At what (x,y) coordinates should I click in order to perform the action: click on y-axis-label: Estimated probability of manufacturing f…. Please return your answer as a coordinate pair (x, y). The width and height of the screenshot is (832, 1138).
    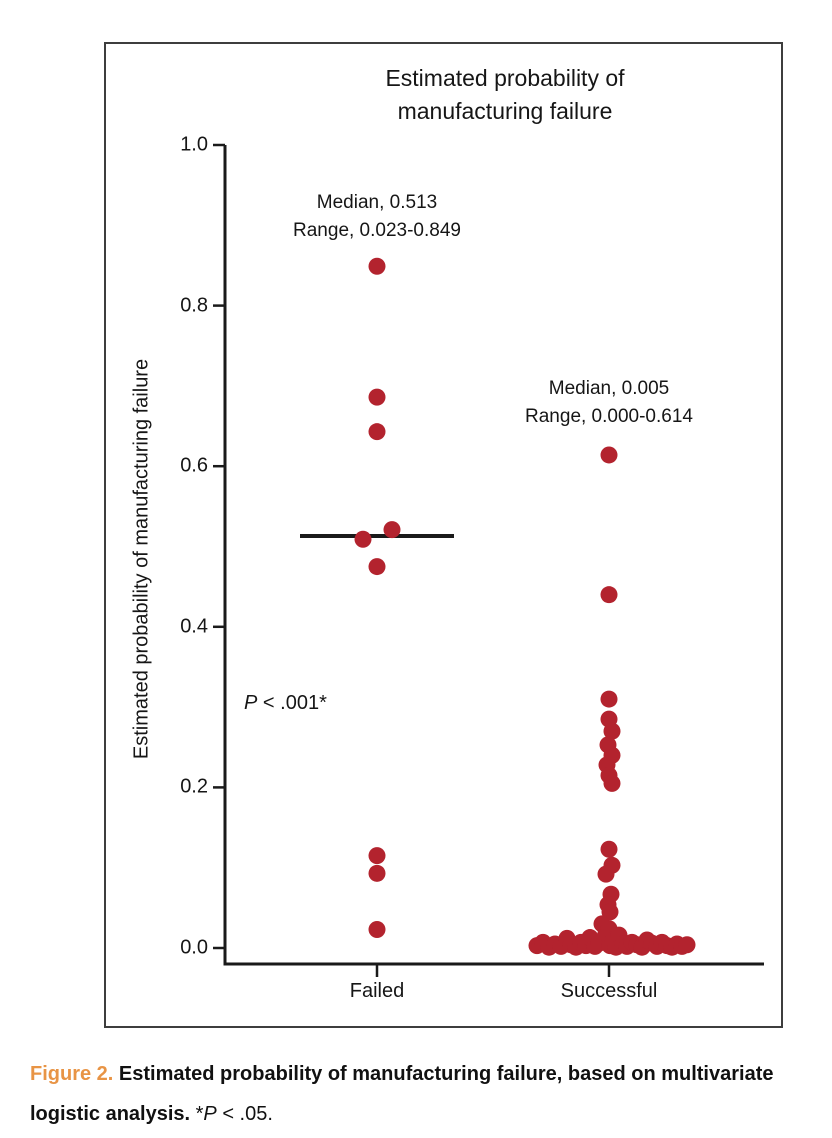
    Looking at the image, I should click on (141, 559).